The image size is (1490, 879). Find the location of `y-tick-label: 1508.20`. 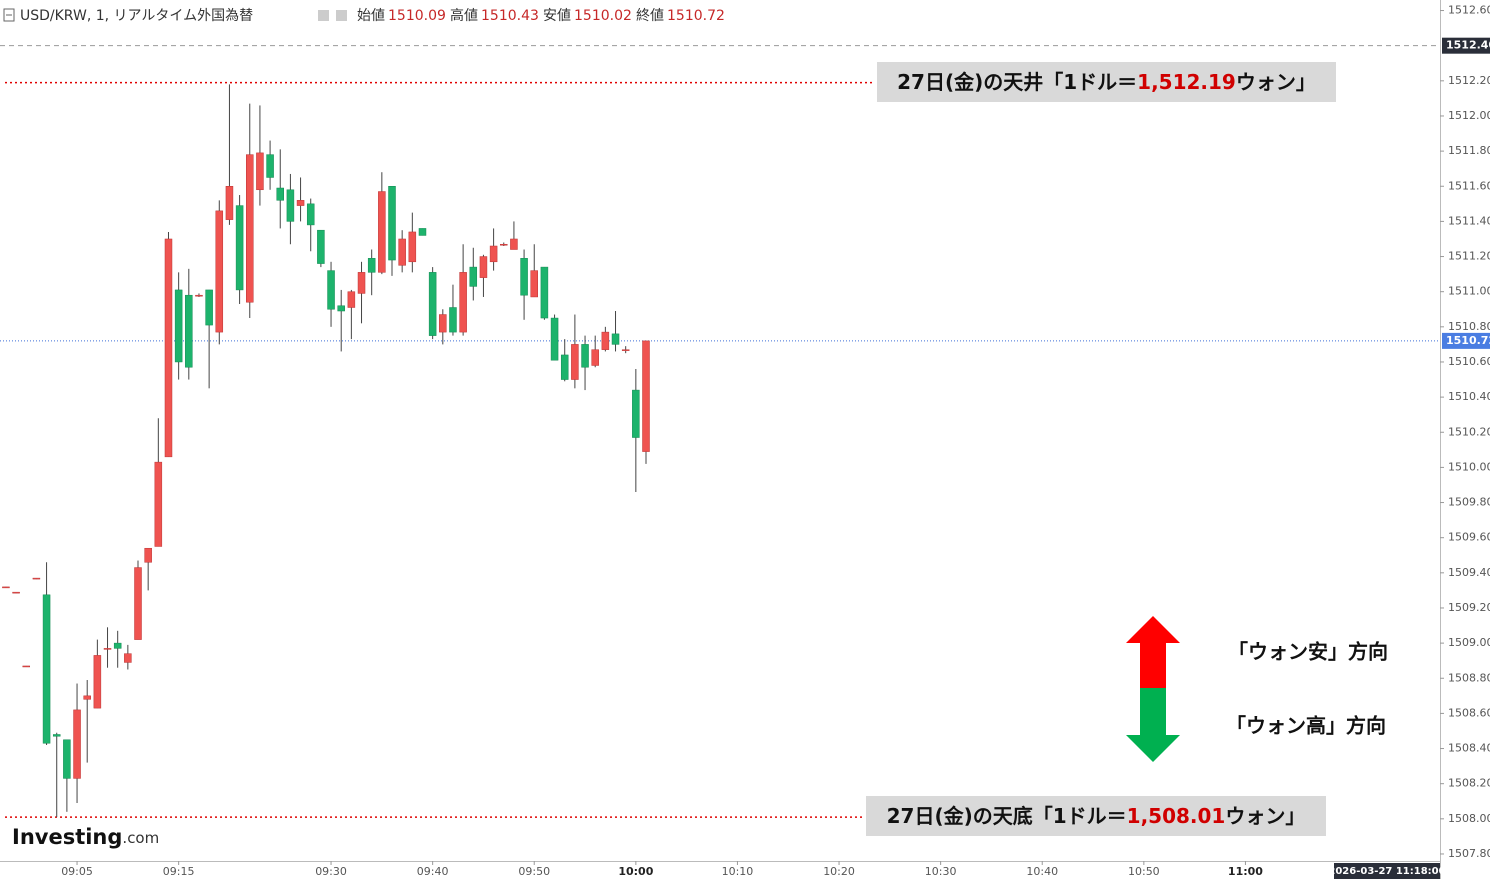

y-tick-label: 1508.20 is located at coordinates (1469, 783).